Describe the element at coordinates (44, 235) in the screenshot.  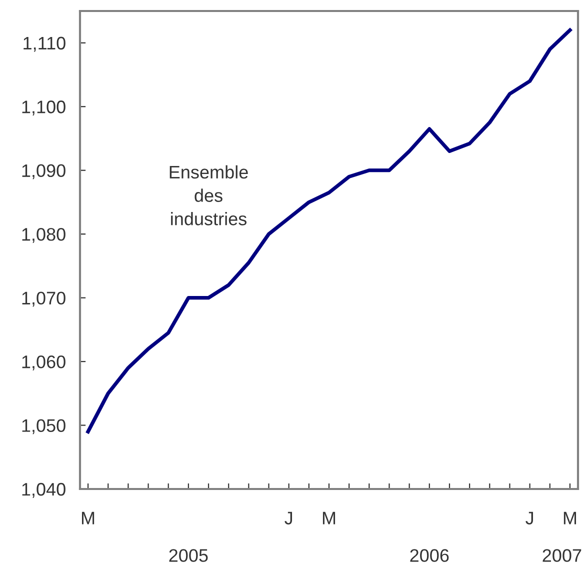
I see `y-tick-label: 1,080` at that location.